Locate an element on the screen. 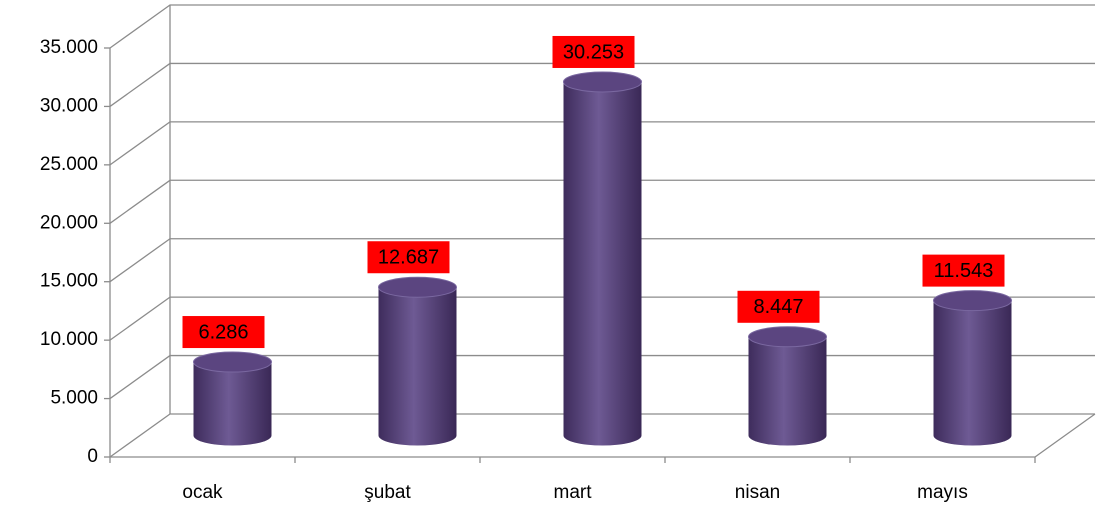  data-label-text: 12.687 is located at coordinates (408, 258).